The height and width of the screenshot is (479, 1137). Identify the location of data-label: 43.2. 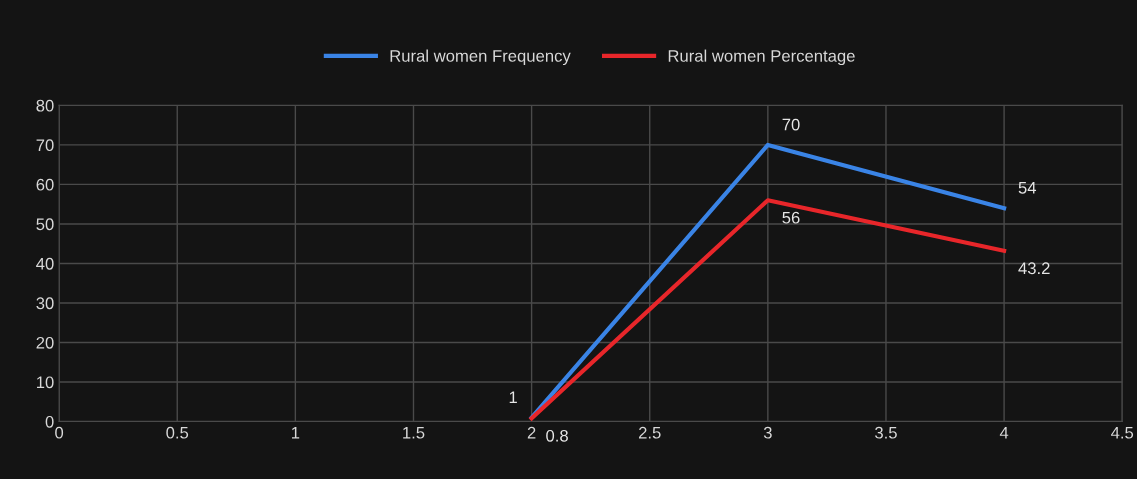
(1034, 268).